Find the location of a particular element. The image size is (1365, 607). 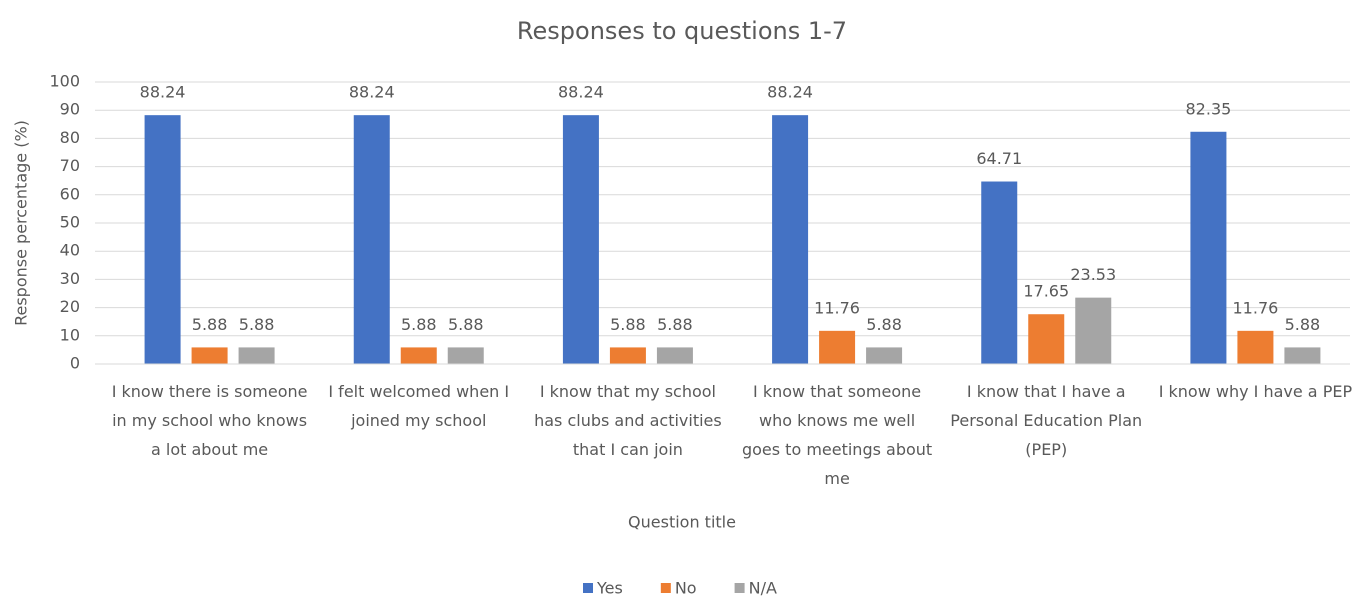

chart-title: Responses to questions 1-7 is located at coordinates (682, 31).